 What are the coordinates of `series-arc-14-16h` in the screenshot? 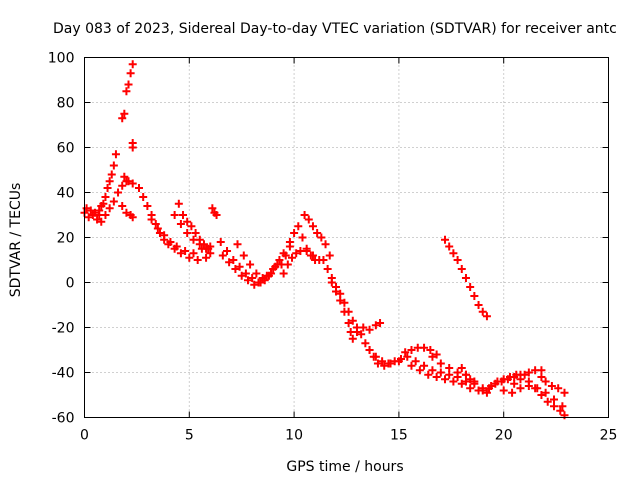 It's located at (388, 357).